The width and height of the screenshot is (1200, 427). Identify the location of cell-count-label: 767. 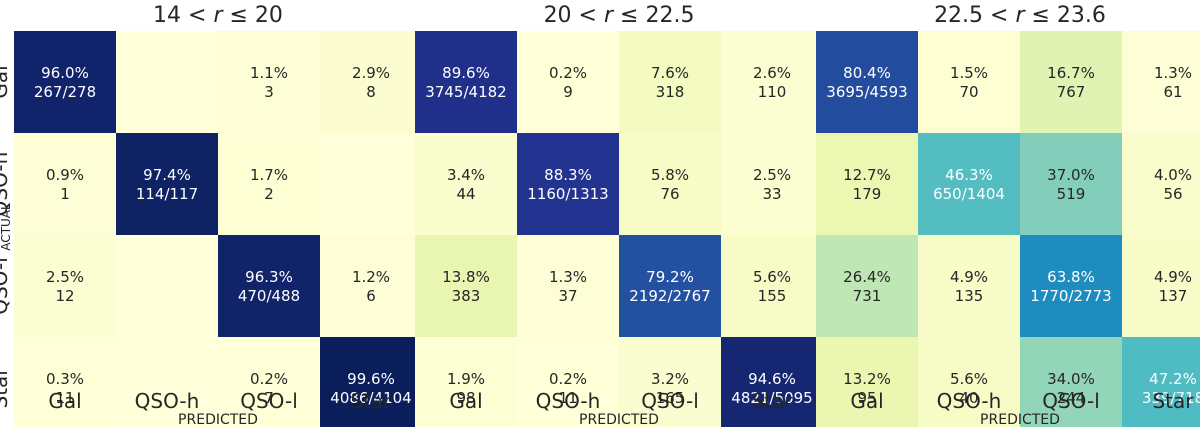
(1071, 92).